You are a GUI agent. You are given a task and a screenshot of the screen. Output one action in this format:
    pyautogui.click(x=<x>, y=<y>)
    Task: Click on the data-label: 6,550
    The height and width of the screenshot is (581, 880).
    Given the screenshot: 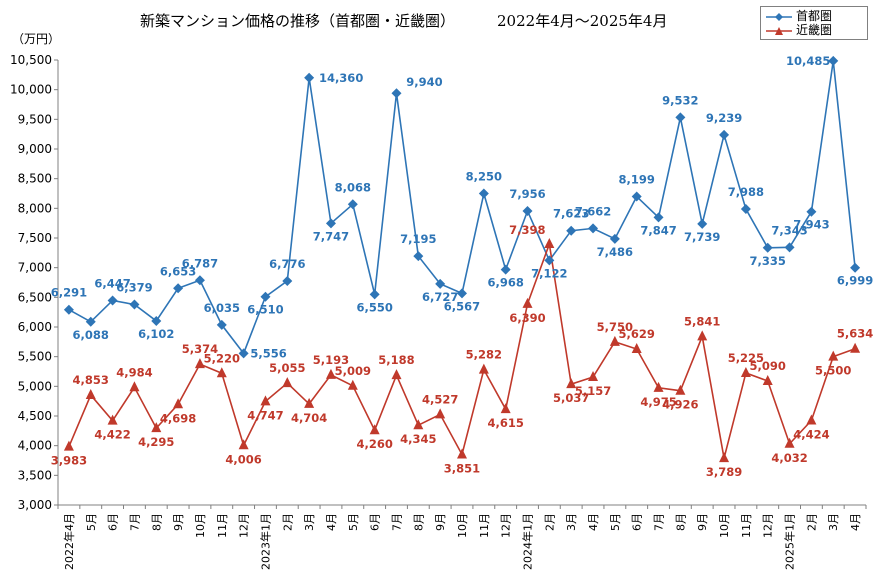 What is the action you would take?
    pyautogui.click(x=374, y=307)
    